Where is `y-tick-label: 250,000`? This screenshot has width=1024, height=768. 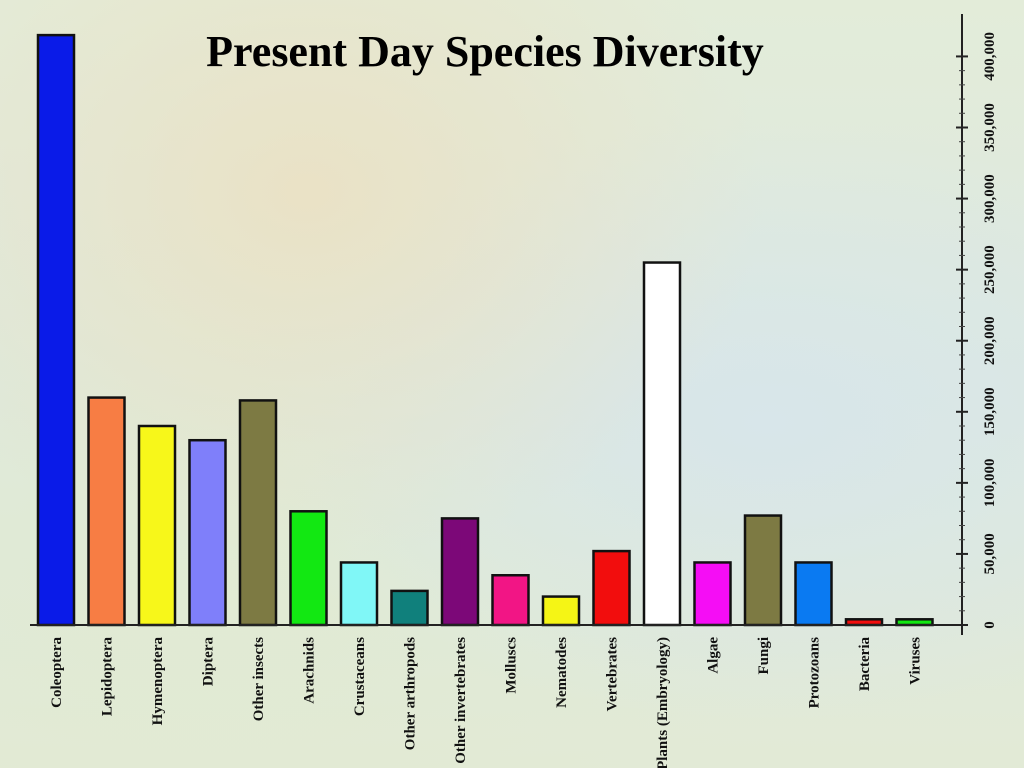 y-tick-label: 250,000 is located at coordinates (990, 269).